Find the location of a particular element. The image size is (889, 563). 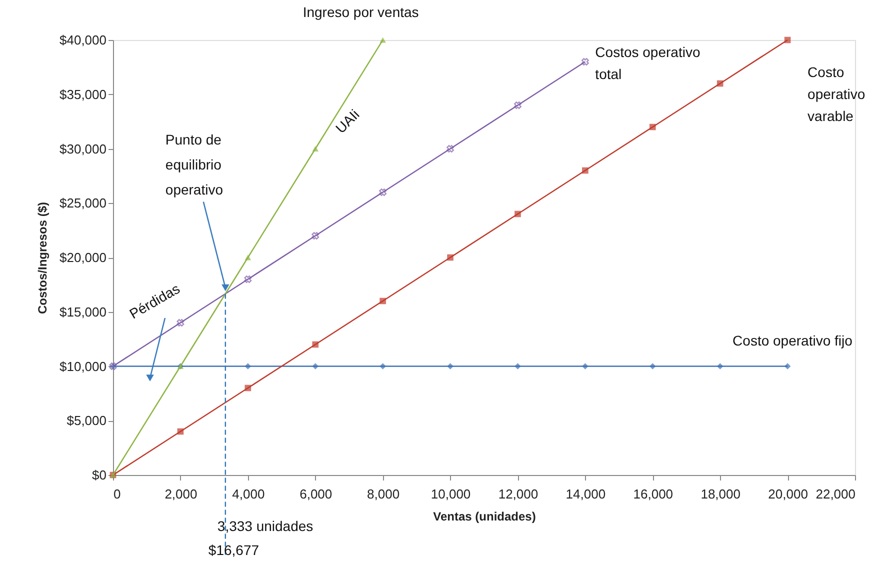

x-tick-label: 6,000 is located at coordinates (316, 494).